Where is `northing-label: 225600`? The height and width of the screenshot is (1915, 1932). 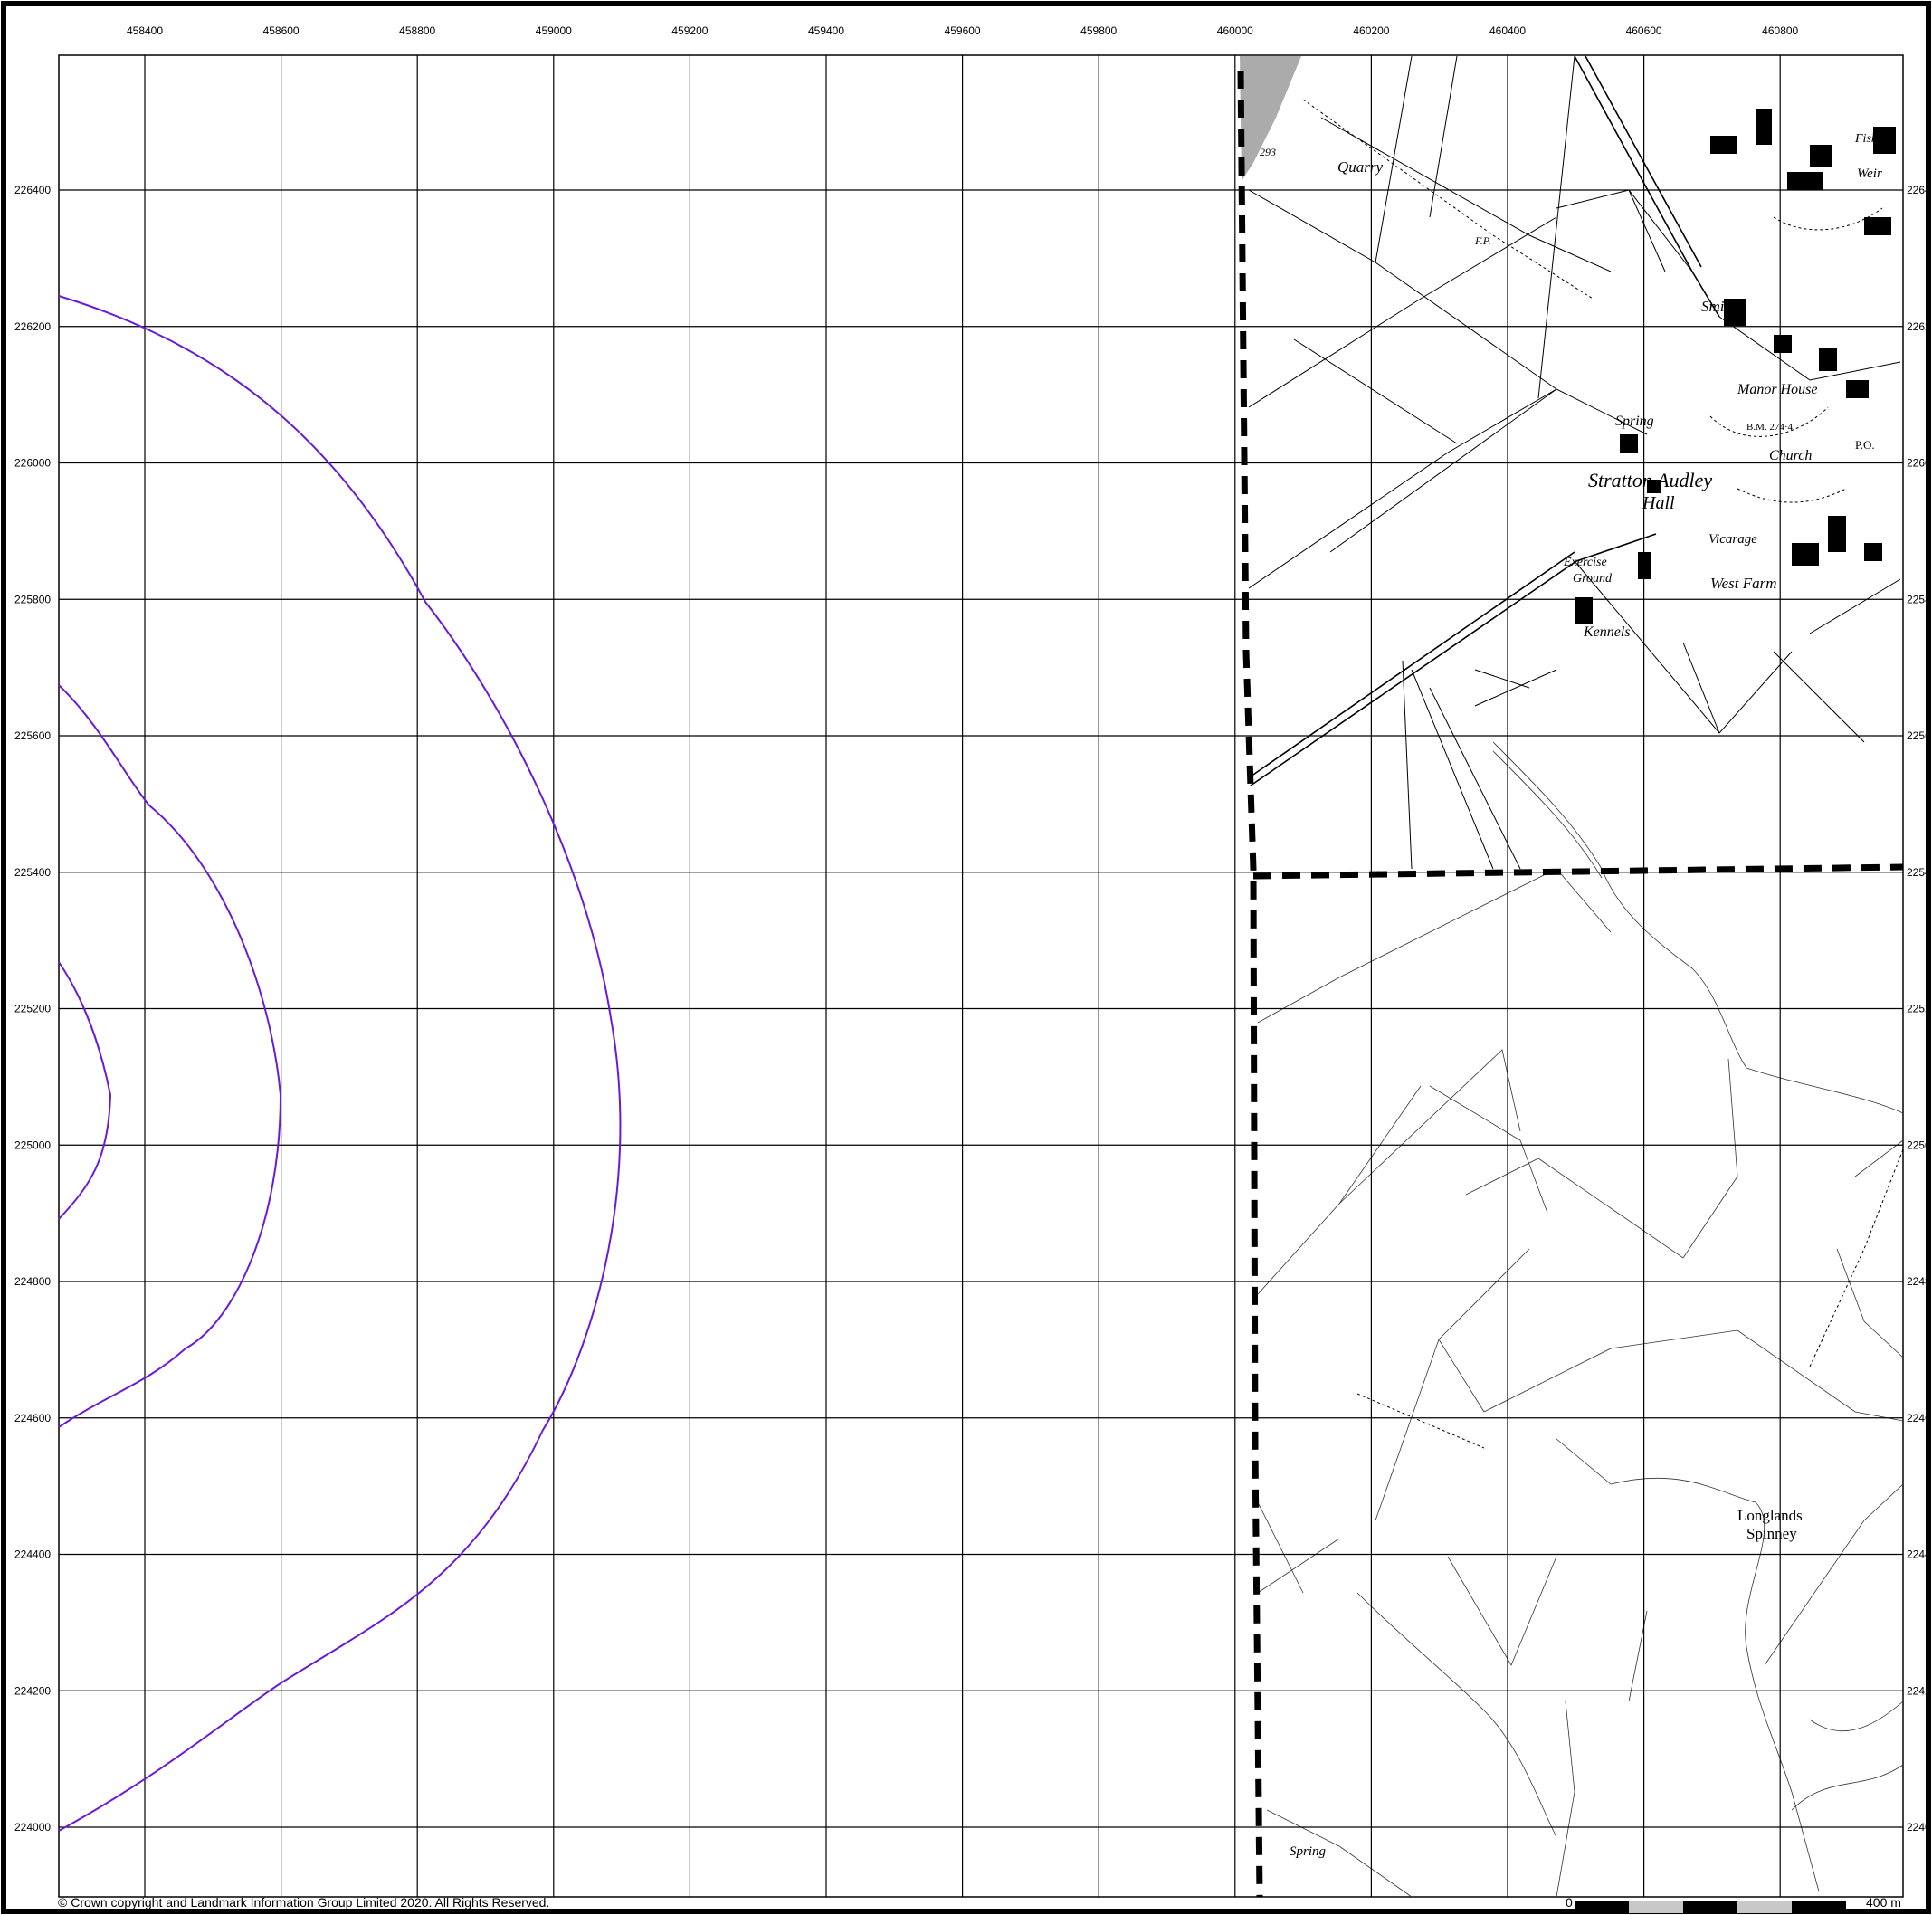 northing-label: 225600 is located at coordinates (32, 736).